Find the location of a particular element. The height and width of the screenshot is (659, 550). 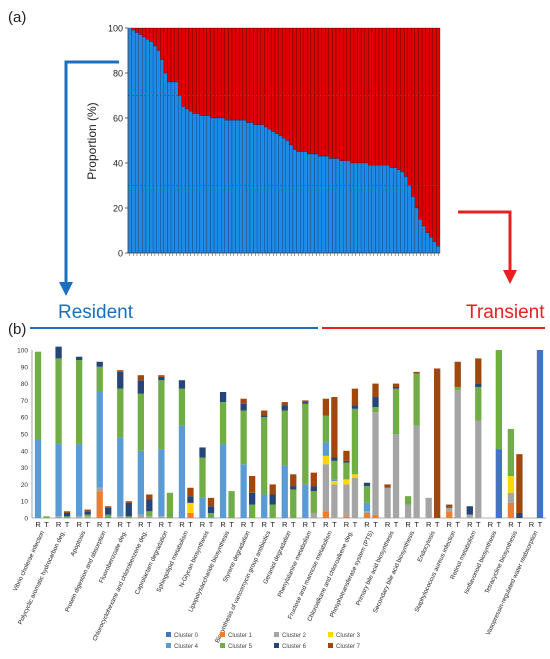

panel-b-y-tick-label: 80 is located at coordinates (25, 384).